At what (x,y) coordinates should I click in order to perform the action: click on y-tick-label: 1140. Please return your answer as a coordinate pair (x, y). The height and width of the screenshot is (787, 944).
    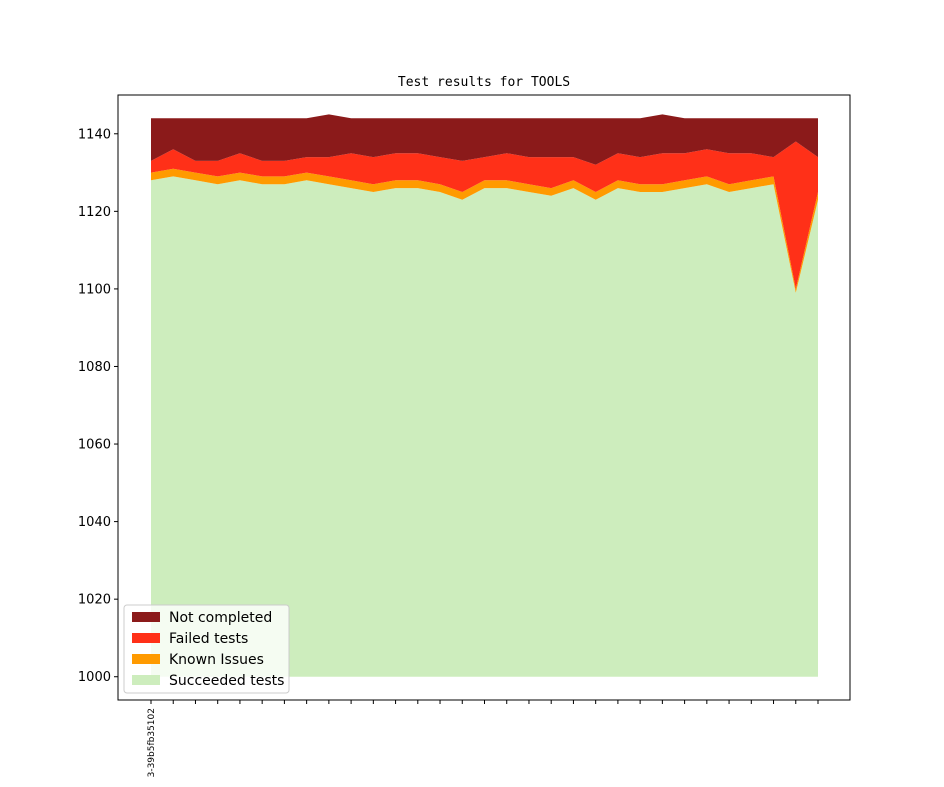
    Looking at the image, I should click on (94, 134).